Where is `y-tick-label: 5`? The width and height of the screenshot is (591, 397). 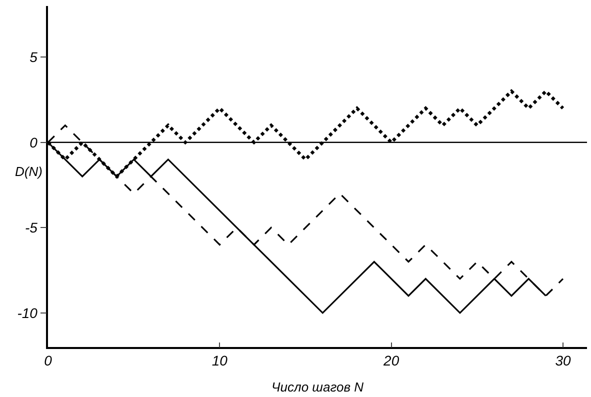
y-tick-label: 5 is located at coordinates (34, 57).